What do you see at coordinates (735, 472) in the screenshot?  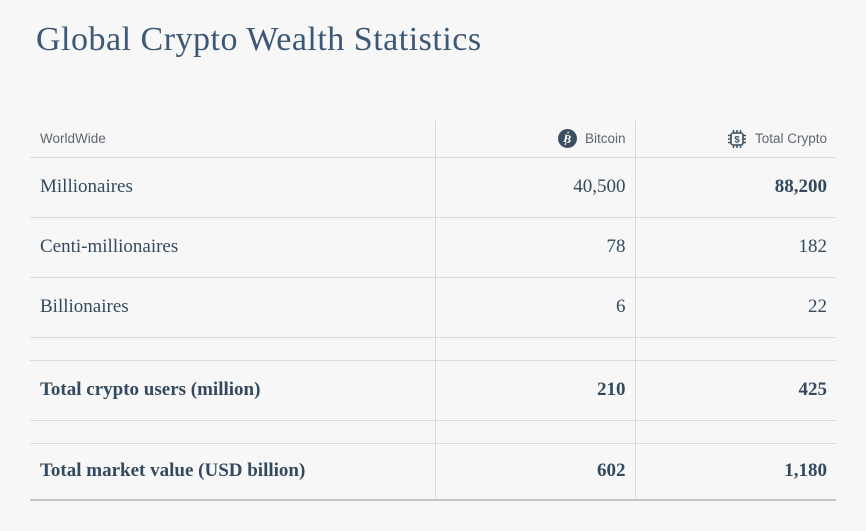 I see `total-crypto-value: 1,180` at bounding box center [735, 472].